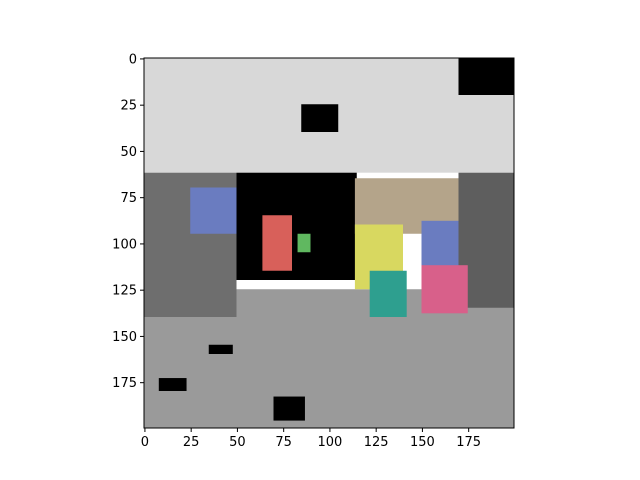  I want to click on x-tick-label: 50, so click(237, 442).